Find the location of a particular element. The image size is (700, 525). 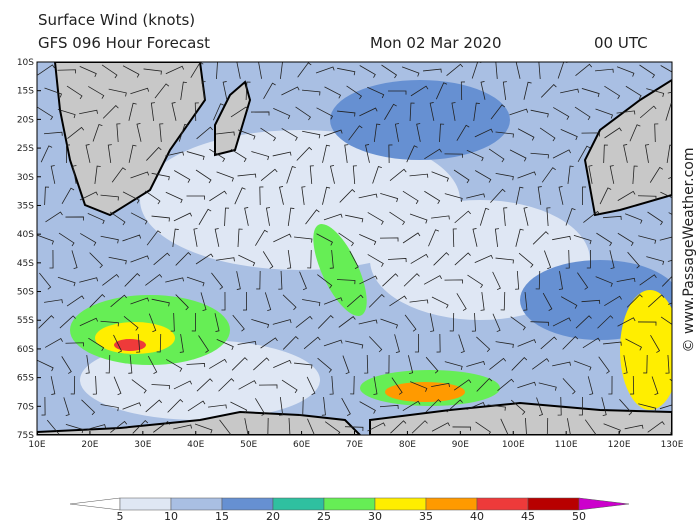

australia is located at coordinates (627, 147).